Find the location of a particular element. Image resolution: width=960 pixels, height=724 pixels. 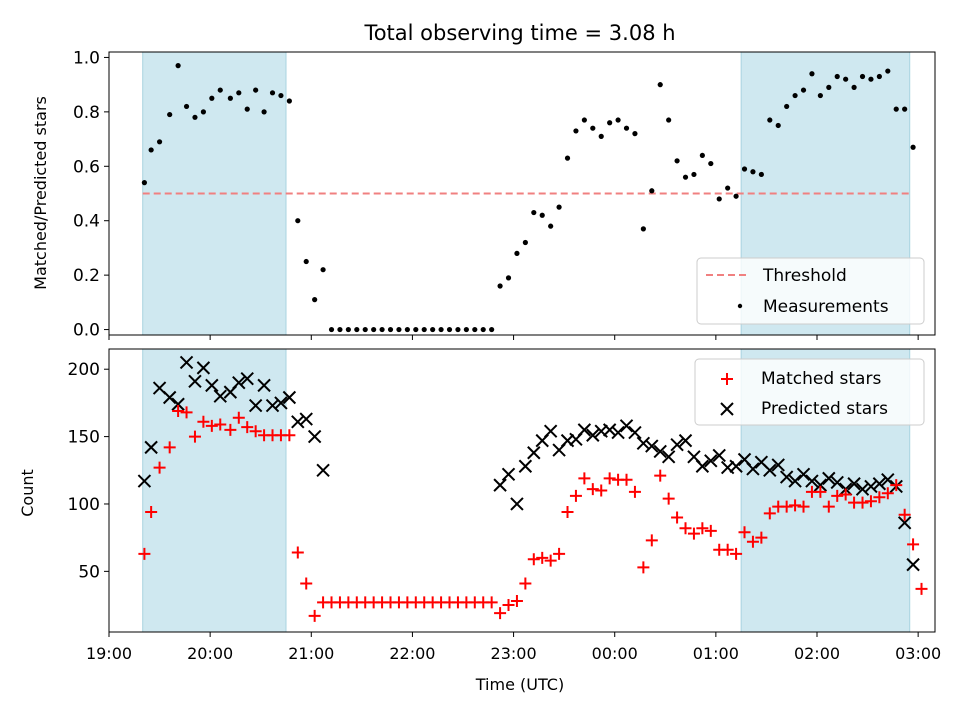

top-legend-box is located at coordinates (810, 291).